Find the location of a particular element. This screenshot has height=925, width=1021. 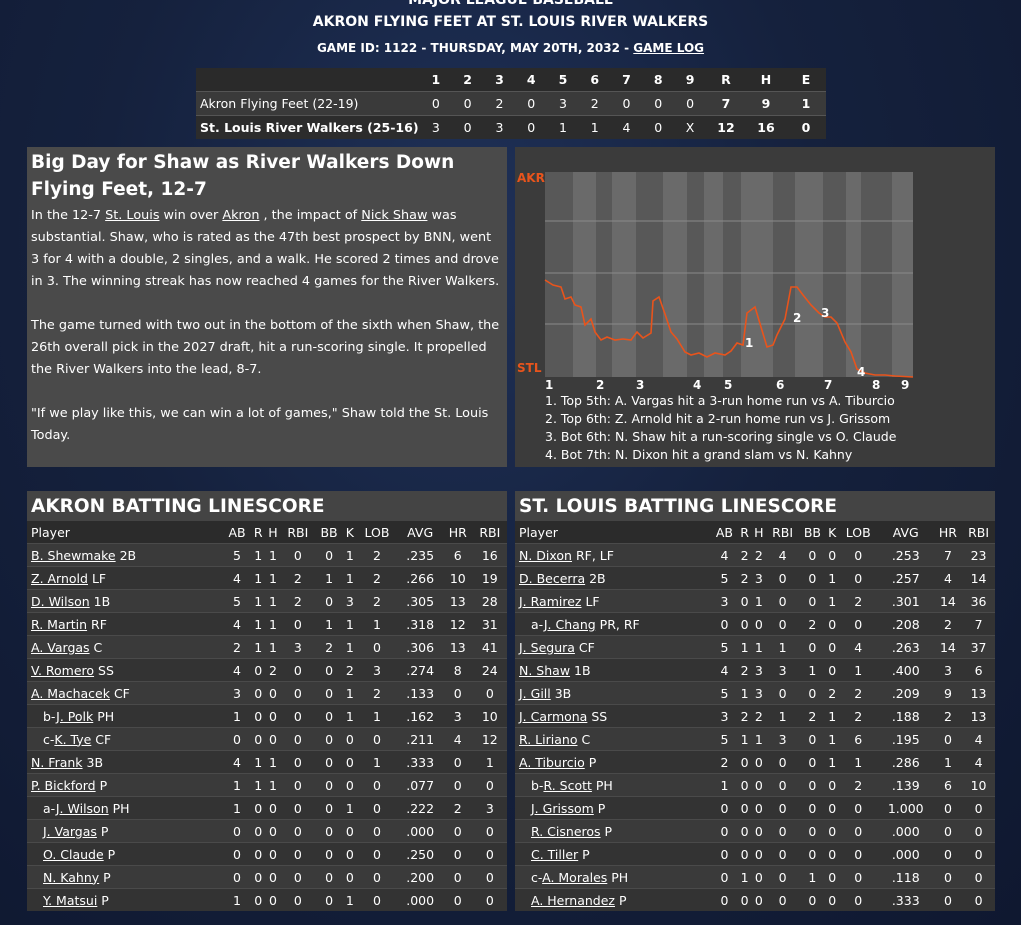

player-link: N. Frank is located at coordinates (57, 762).